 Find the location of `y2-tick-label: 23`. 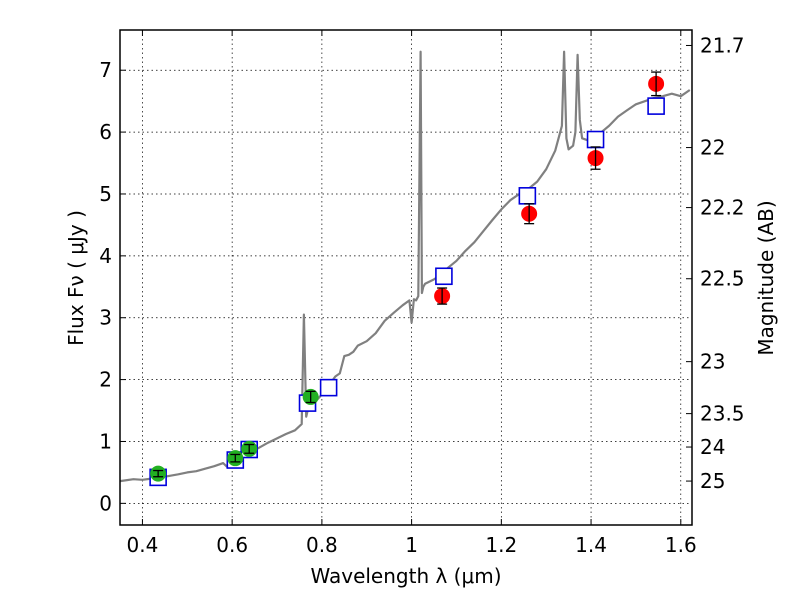

y2-tick-label: 23 is located at coordinates (712, 362).